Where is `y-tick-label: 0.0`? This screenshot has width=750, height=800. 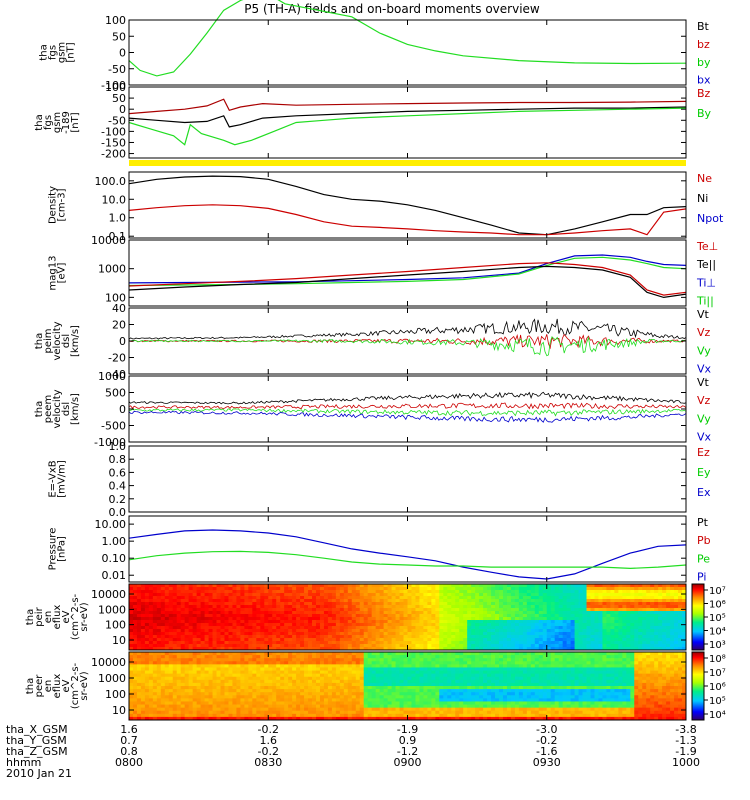 y-tick-label: 0.0 is located at coordinates (118, 512).